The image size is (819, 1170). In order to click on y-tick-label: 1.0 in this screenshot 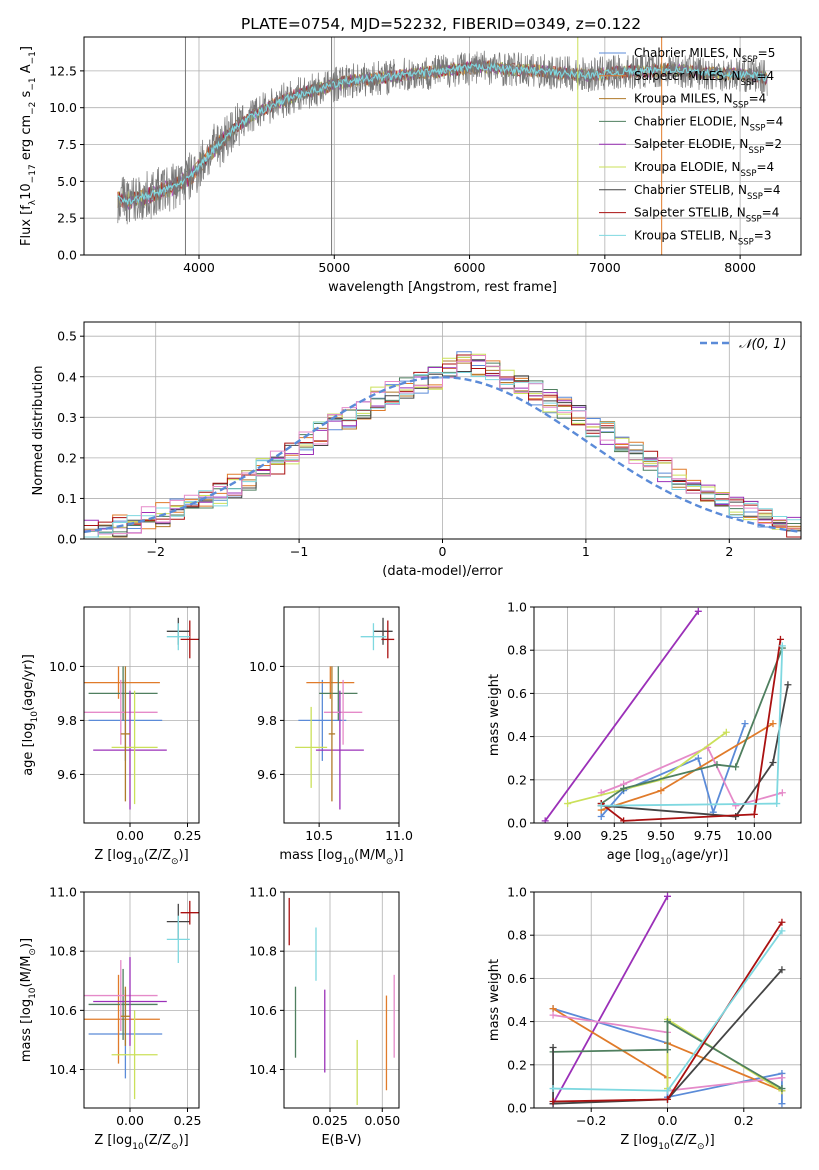, I will do `click(517, 607)`.